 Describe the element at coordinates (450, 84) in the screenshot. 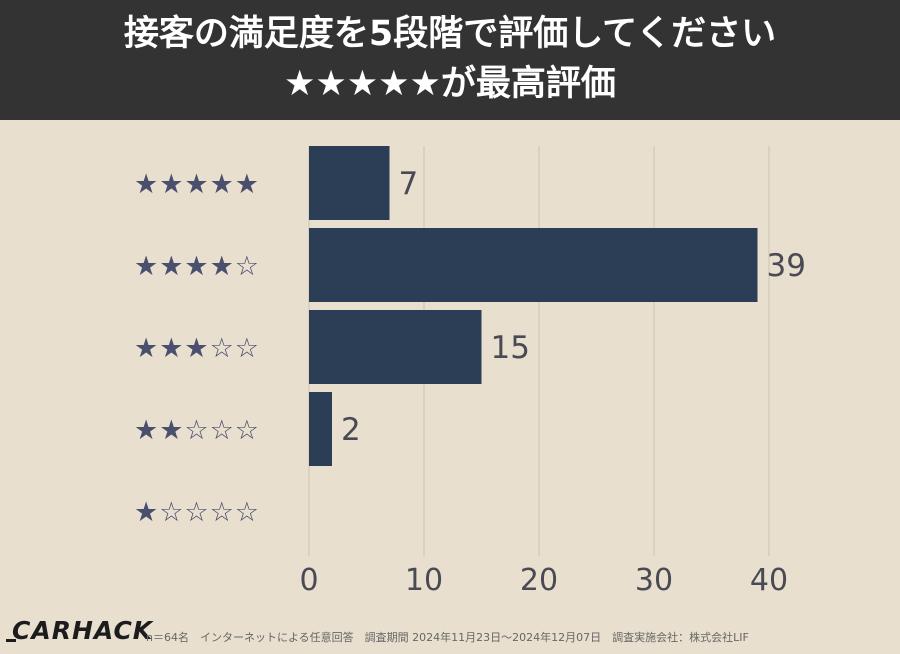

I see `chart-title-line2: ★★★★★が最高評価` at that location.